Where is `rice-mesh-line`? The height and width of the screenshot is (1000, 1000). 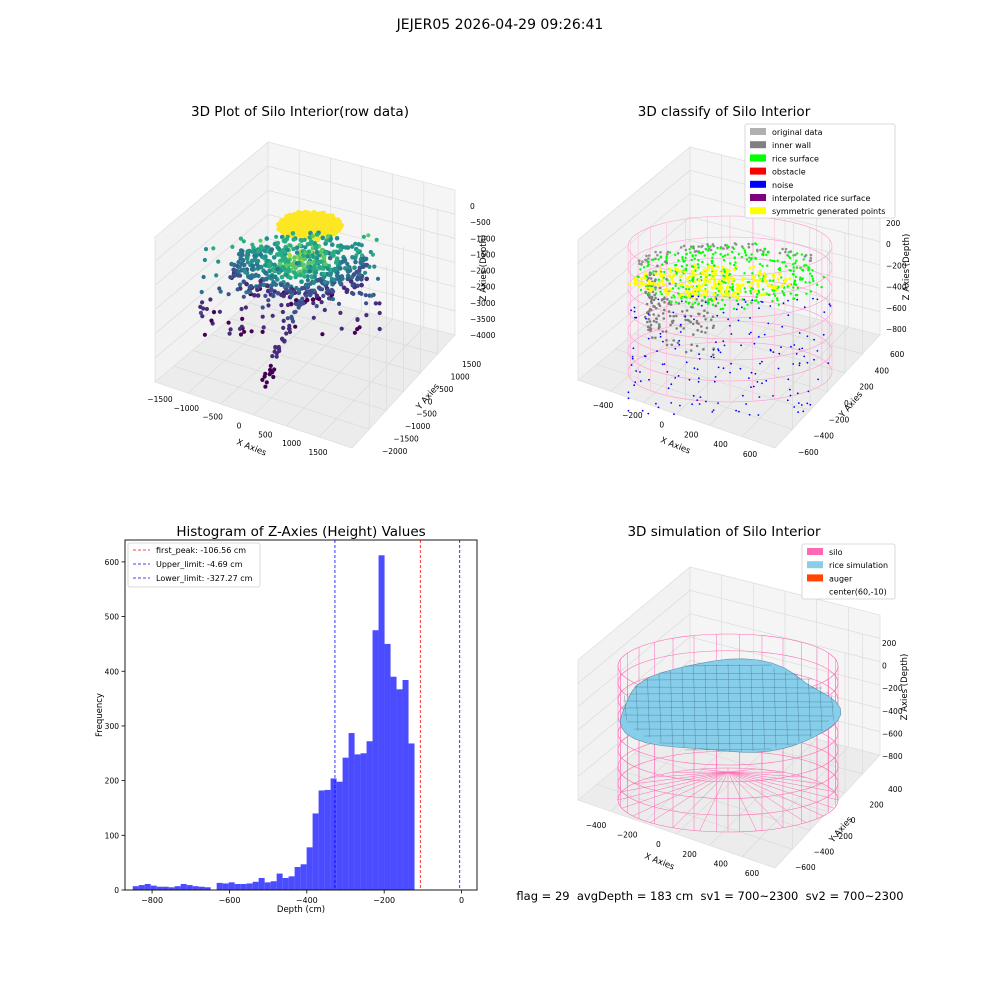
rice-mesh-line is located at coordinates (728, 743).